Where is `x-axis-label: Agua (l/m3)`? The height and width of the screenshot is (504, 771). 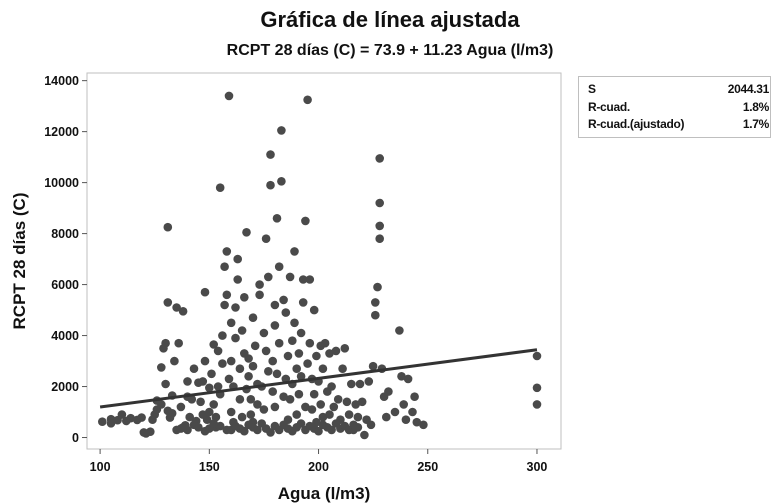 x-axis-label: Agua (l/m3) is located at coordinates (324, 493).